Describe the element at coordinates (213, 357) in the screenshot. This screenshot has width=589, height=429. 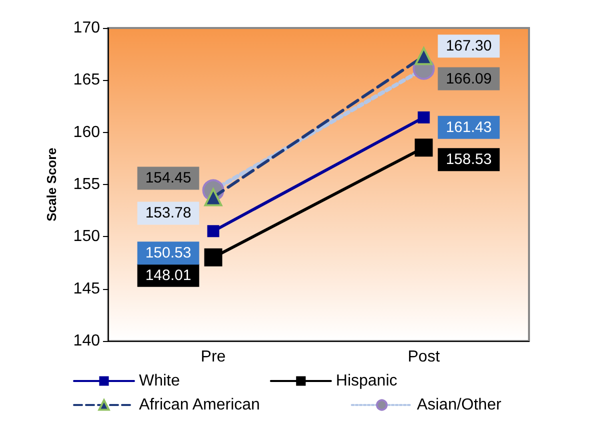
I see `x-tick-label: Pre` at that location.